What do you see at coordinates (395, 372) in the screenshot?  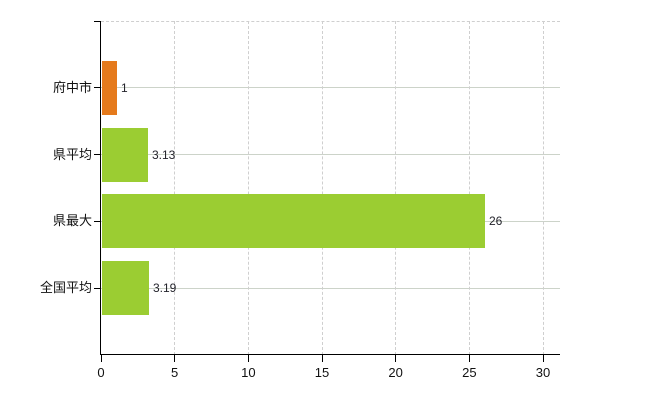 I see `x-tick-label: 20` at bounding box center [395, 372].